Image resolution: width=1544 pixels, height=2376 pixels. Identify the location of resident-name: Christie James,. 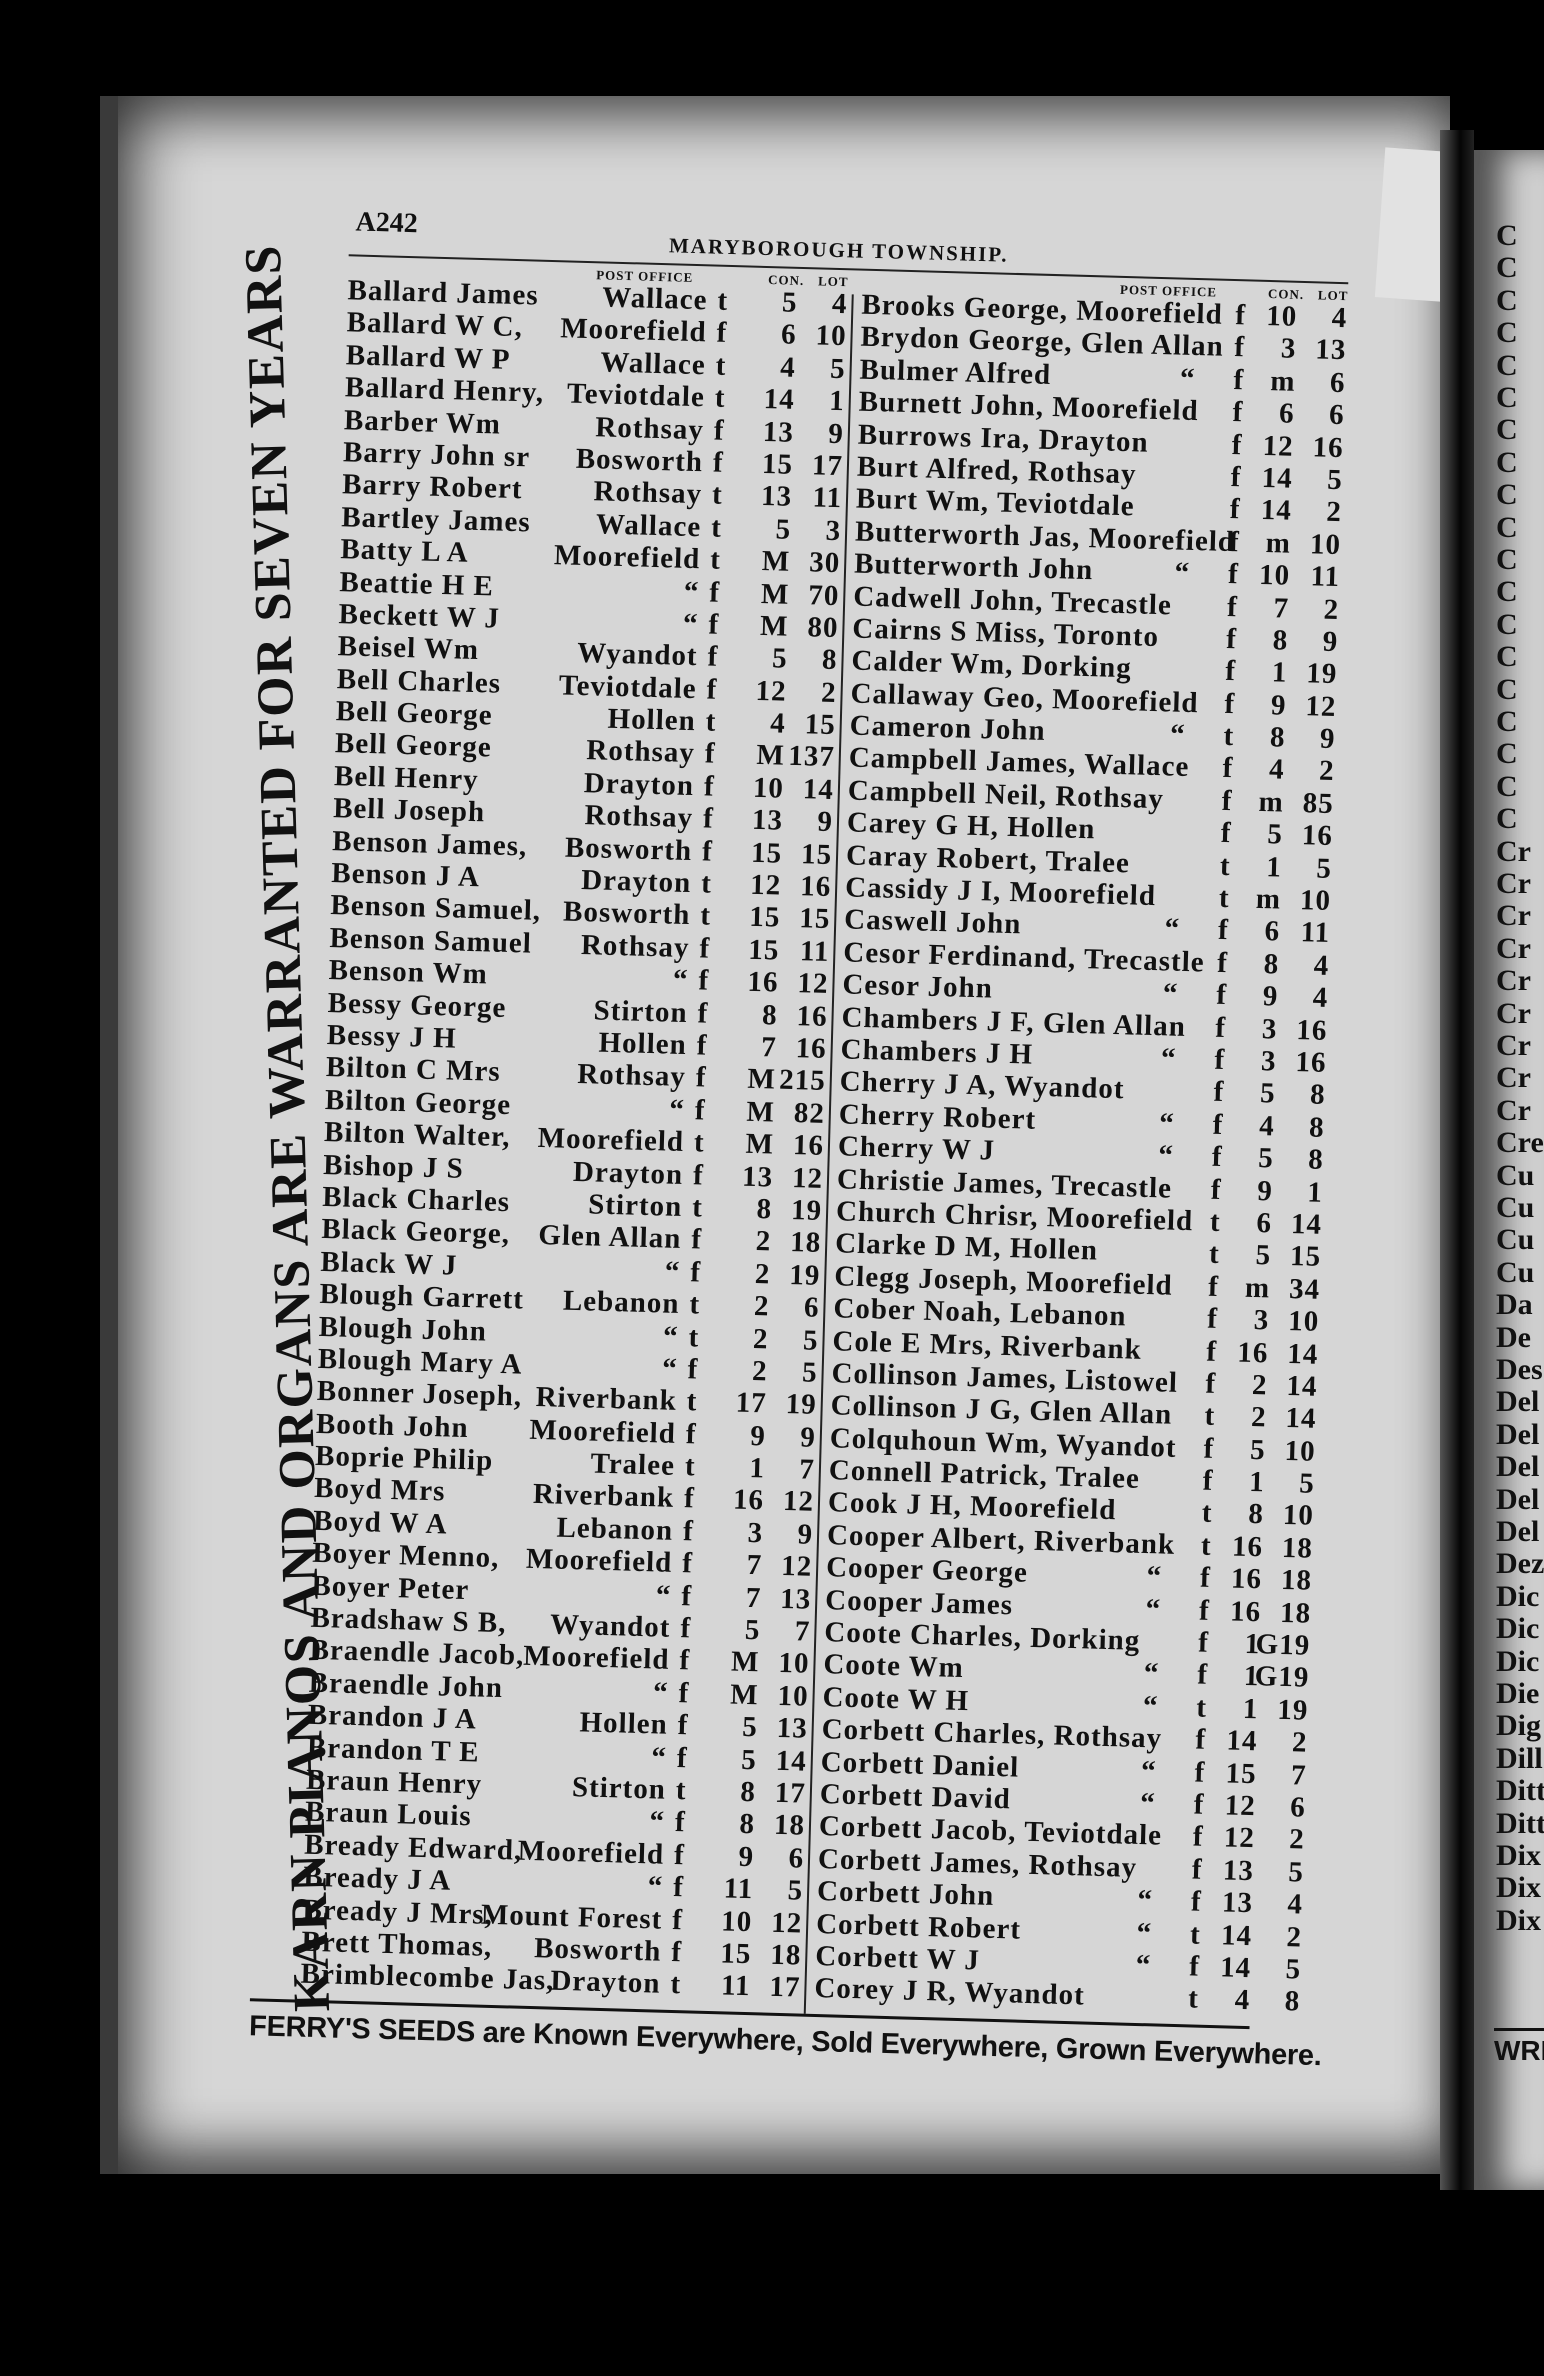
(940, 1181).